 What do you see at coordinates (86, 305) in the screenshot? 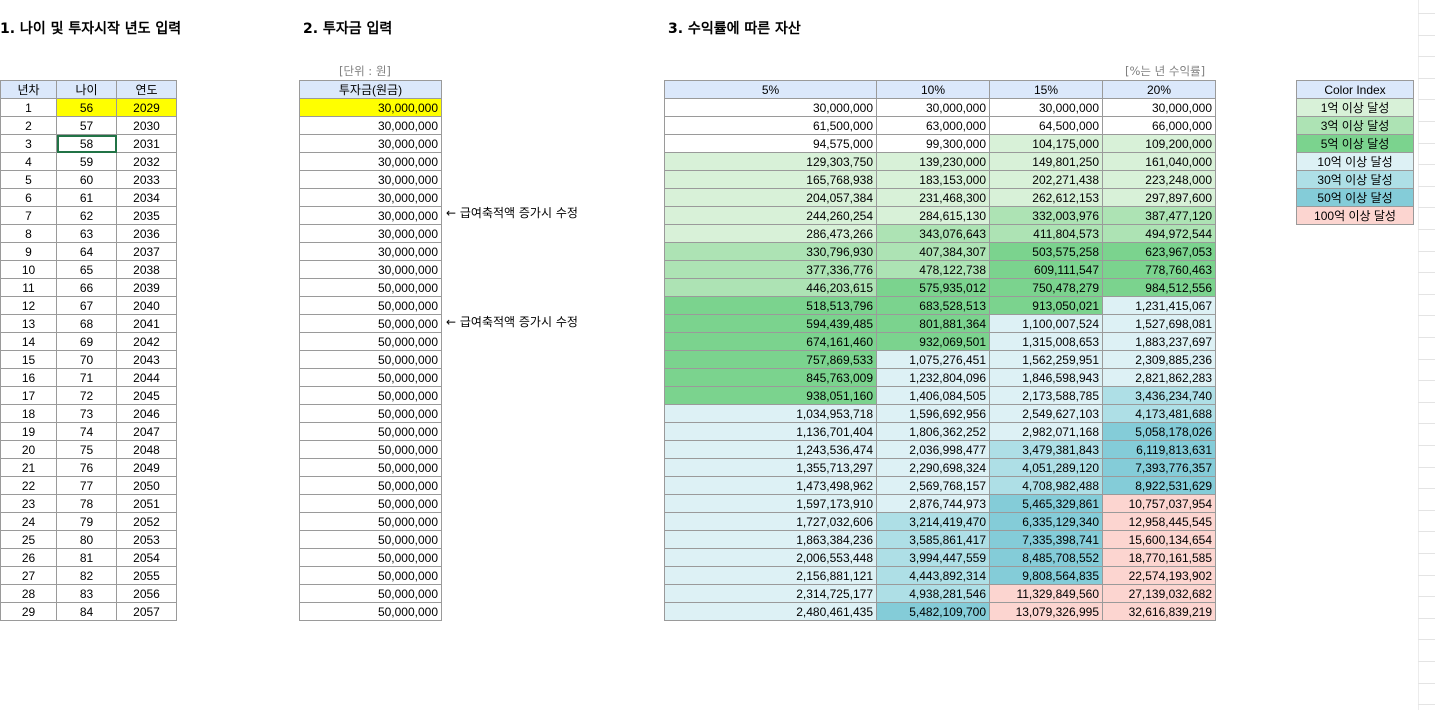
I see `age-cell: 67` at bounding box center [86, 305].